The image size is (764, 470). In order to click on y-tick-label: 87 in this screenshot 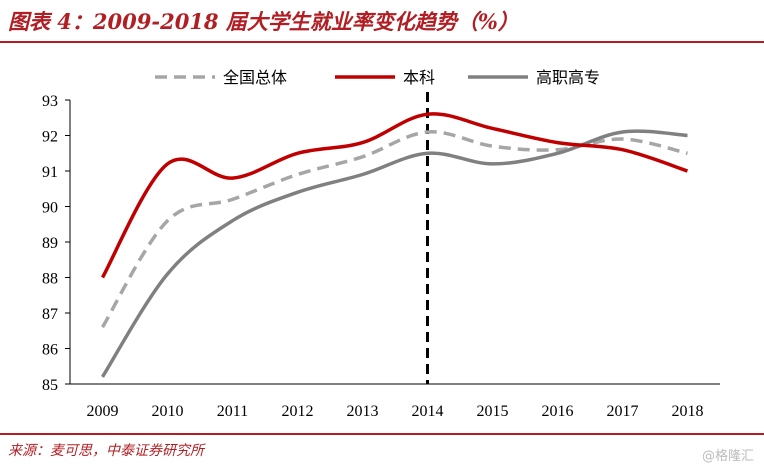, I will do `click(50, 314)`.